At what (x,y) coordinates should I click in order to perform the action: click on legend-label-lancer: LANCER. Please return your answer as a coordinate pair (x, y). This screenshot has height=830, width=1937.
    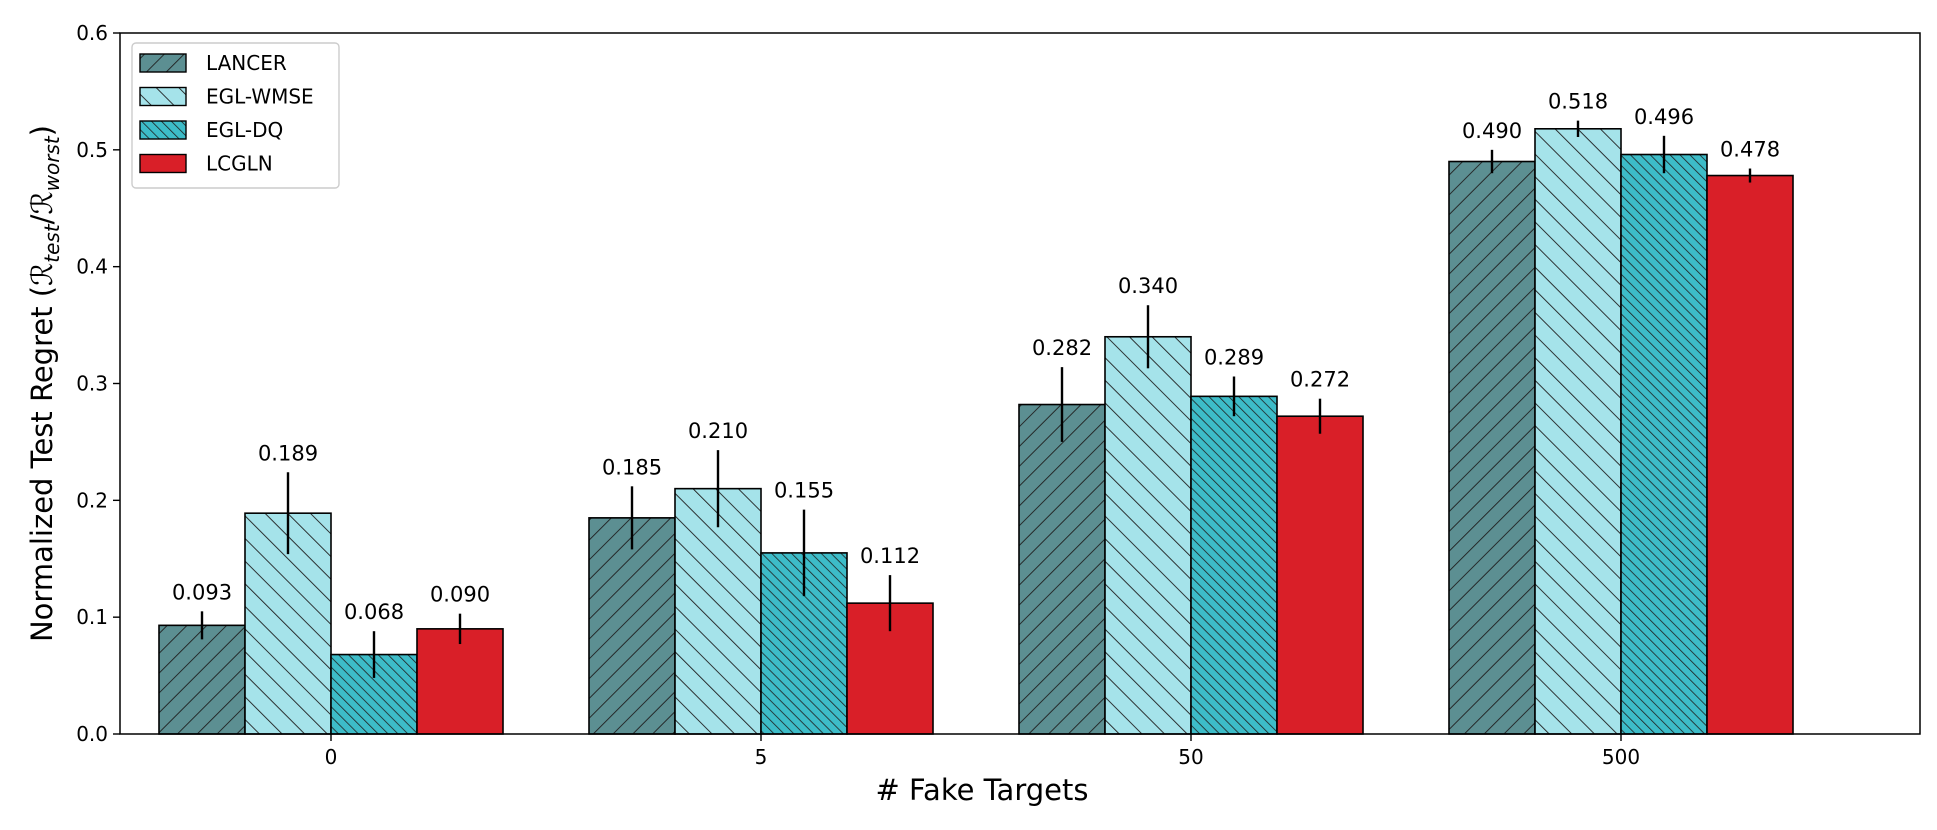
    Looking at the image, I should click on (246, 63).